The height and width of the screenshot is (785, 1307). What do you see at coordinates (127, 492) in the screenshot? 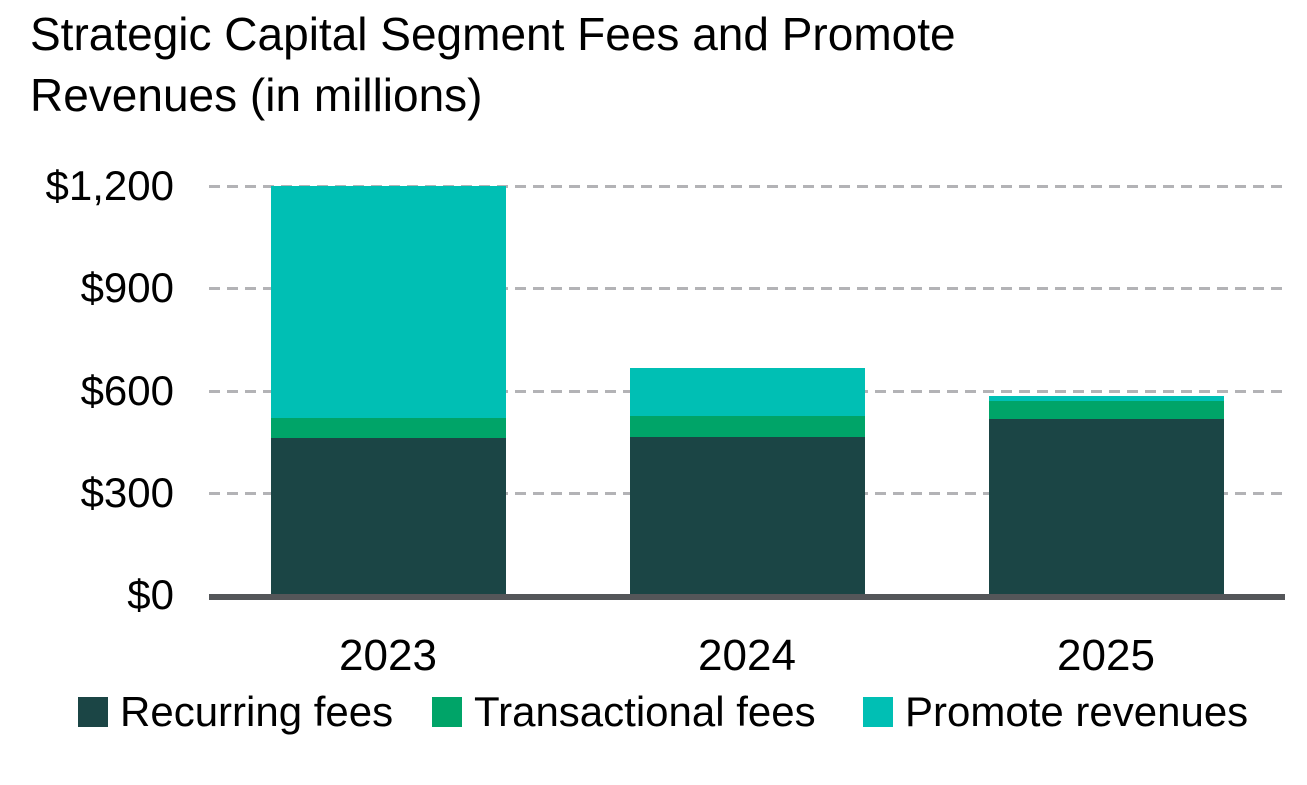
I see `y-axis-tick-label-300: $300` at bounding box center [127, 492].